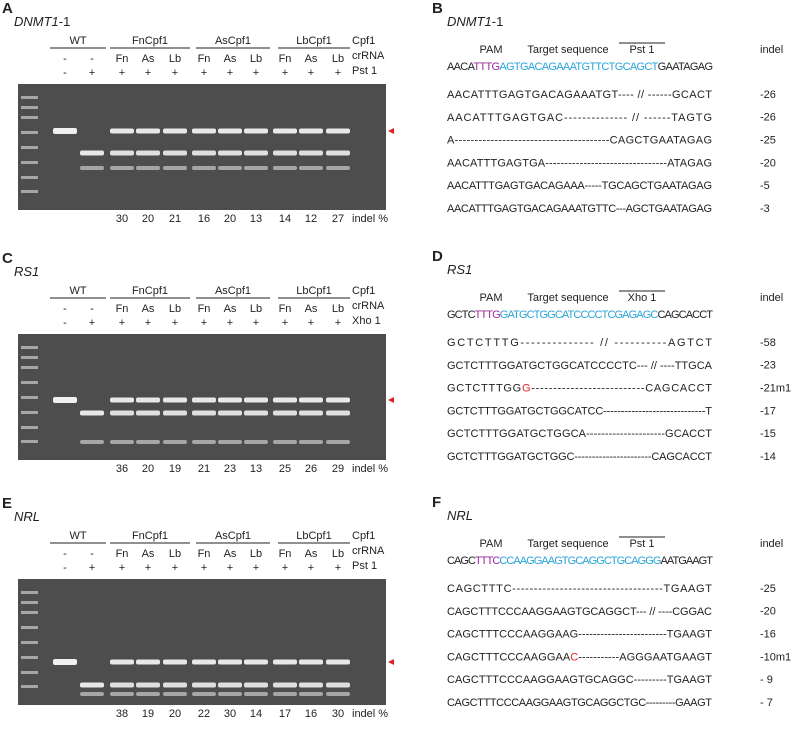  I want to click on indel-percent: 29, so click(338, 469).